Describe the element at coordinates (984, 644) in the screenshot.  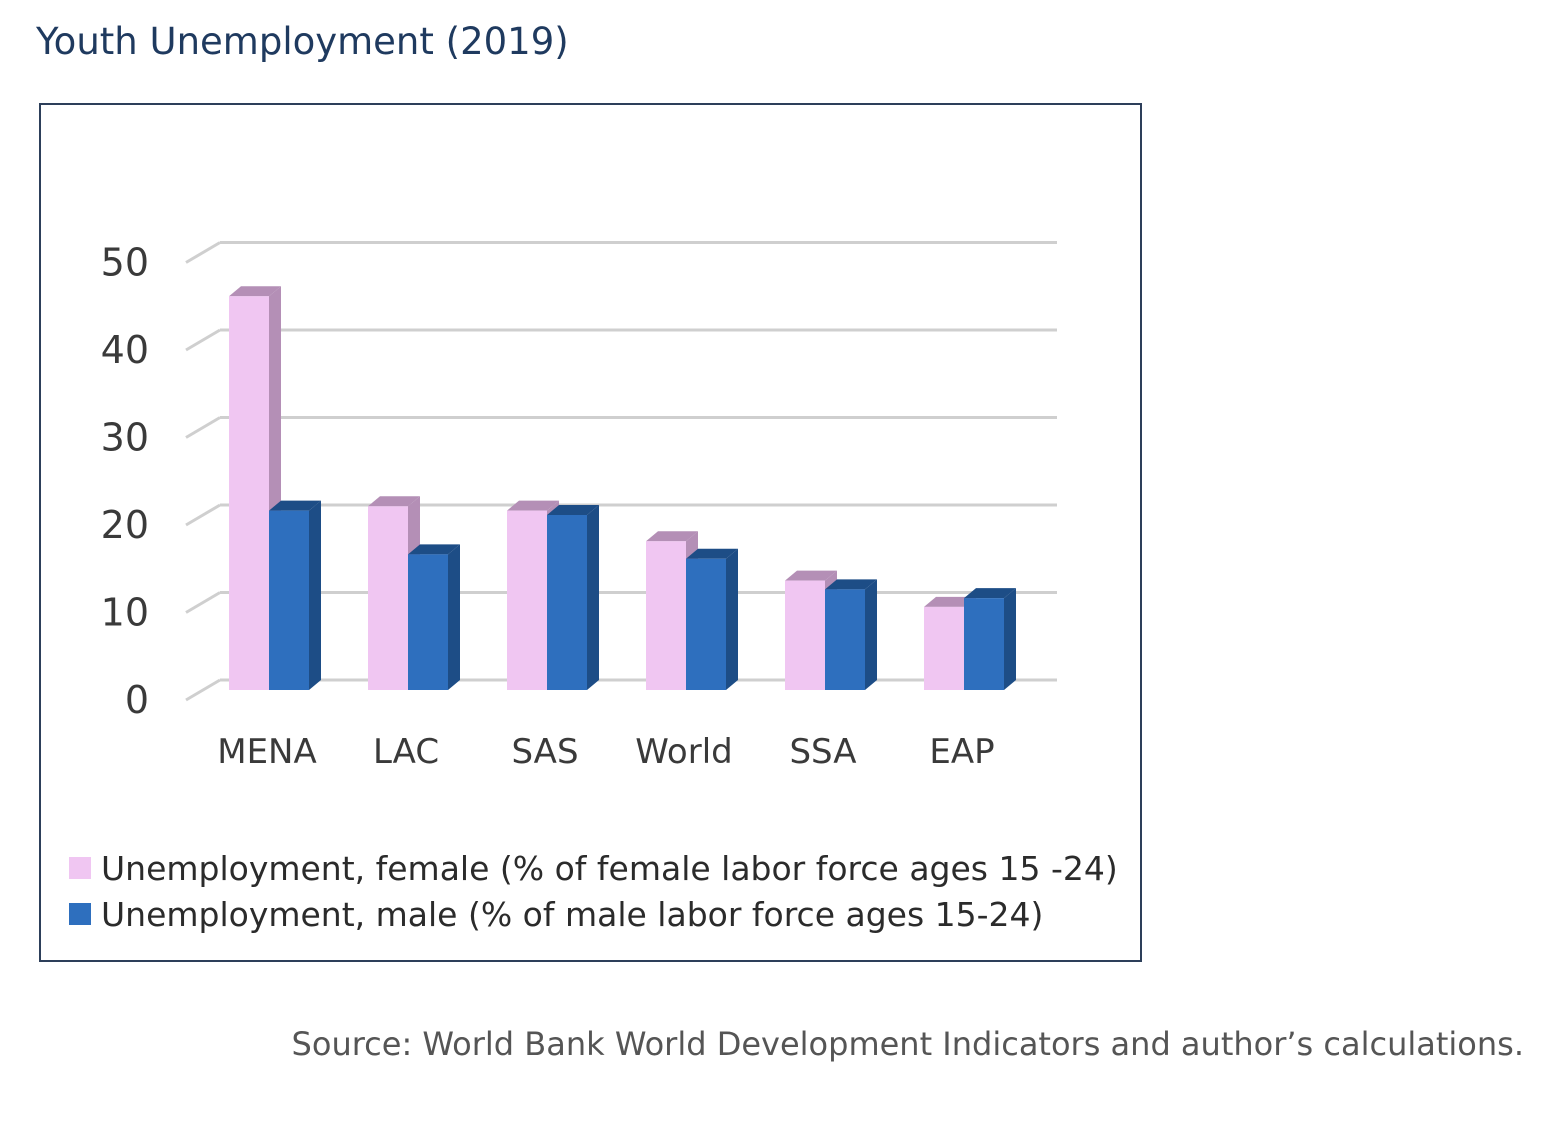
I see `bar-male-eap-front` at that location.